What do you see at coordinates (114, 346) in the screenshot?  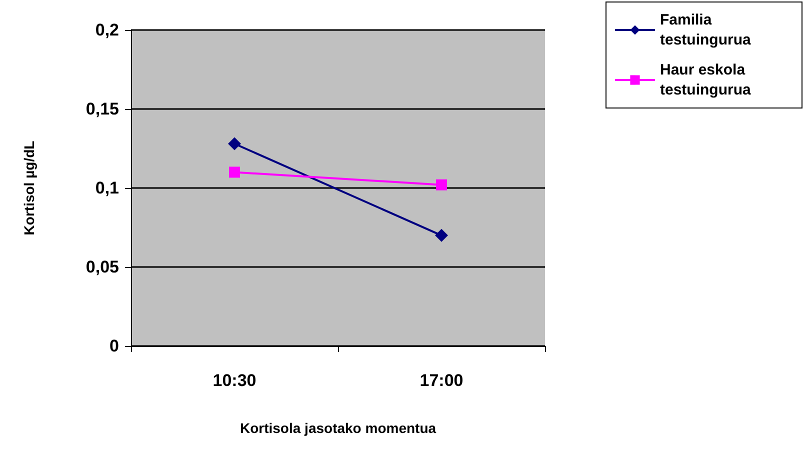 I see `y-tick-label: 0` at bounding box center [114, 346].